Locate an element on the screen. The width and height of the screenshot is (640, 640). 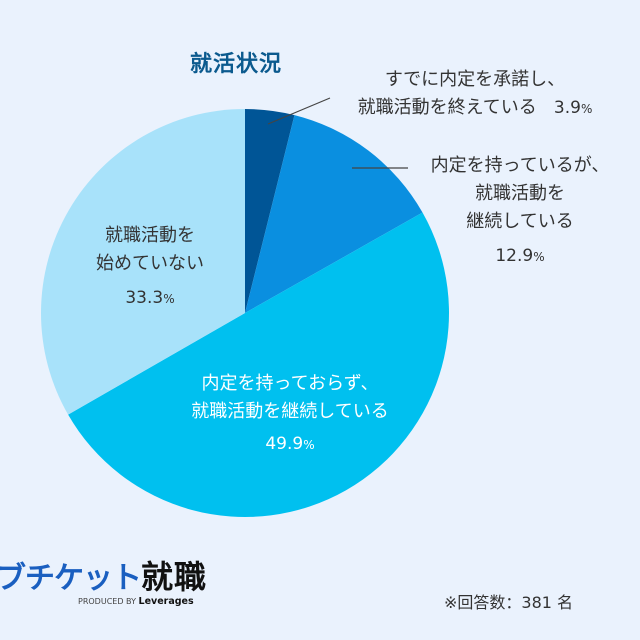
label-s3-line2: 就職活動を継続している is located at coordinates (290, 411).